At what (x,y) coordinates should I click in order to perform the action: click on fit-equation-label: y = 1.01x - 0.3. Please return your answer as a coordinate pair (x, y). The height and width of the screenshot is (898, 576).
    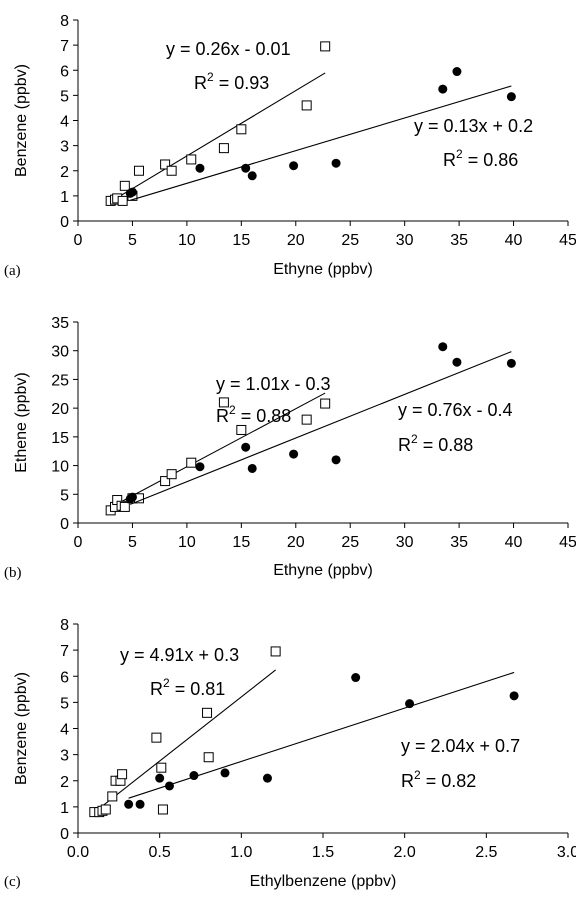
    Looking at the image, I should click on (273, 384).